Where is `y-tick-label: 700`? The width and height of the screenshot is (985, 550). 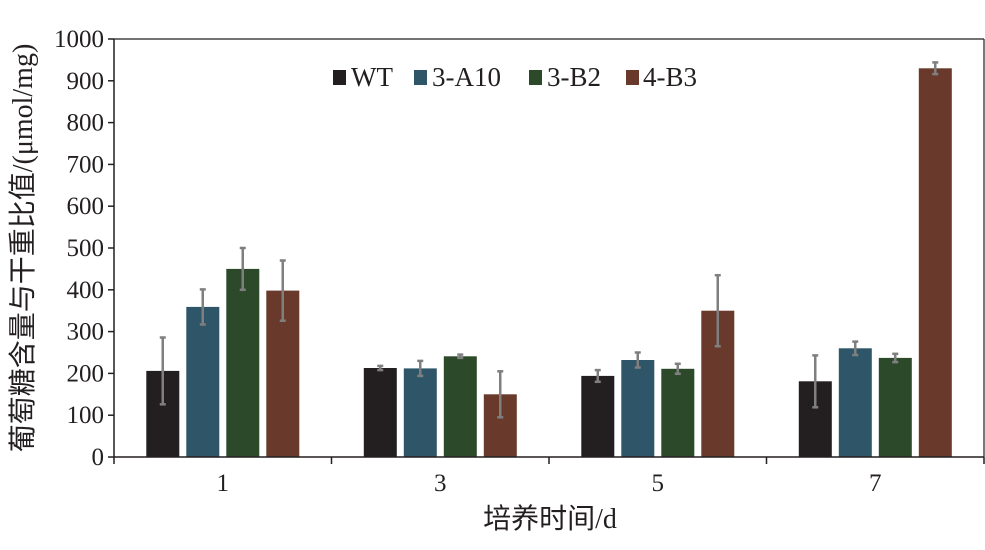
y-tick-label: 700 is located at coordinates (86, 164).